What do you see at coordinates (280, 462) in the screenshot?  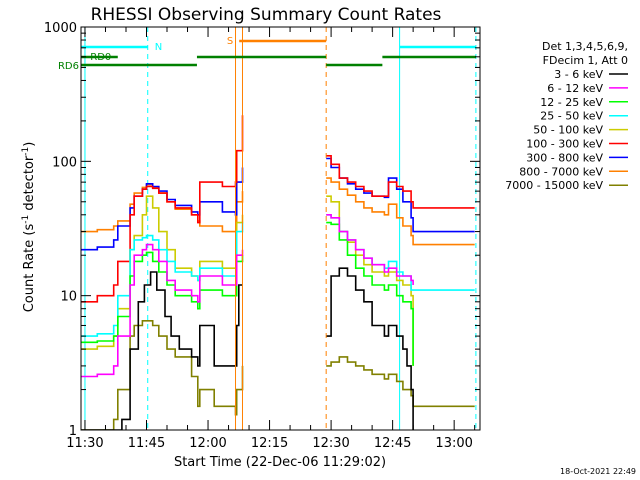 I see `x-axis-label: Start Time (22-Dec-06 11:29:02)` at bounding box center [280, 462].